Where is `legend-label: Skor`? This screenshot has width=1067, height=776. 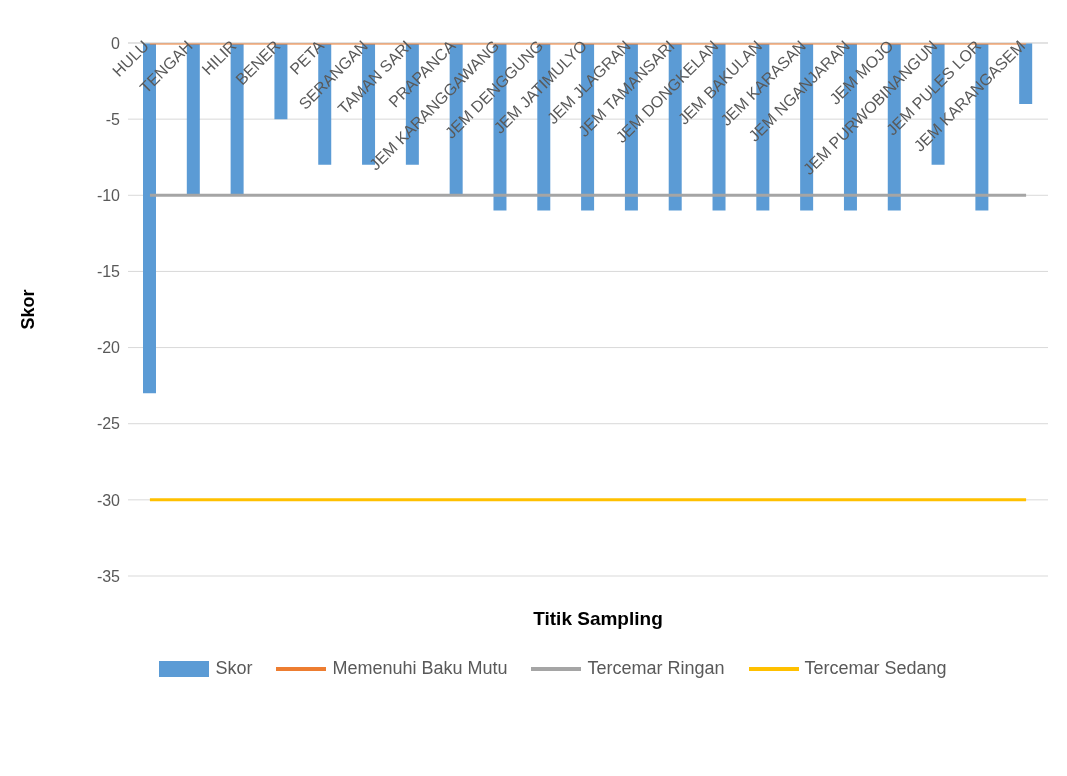 legend-label: Skor is located at coordinates (233, 668).